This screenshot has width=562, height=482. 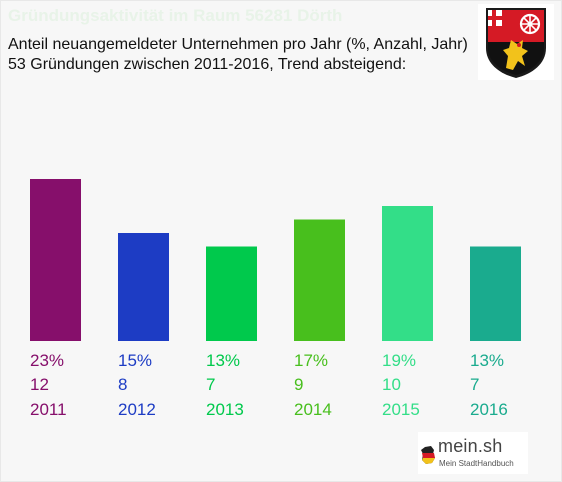 What do you see at coordinates (474, 384) in the screenshot?
I see `count-label-2016: 7` at bounding box center [474, 384].